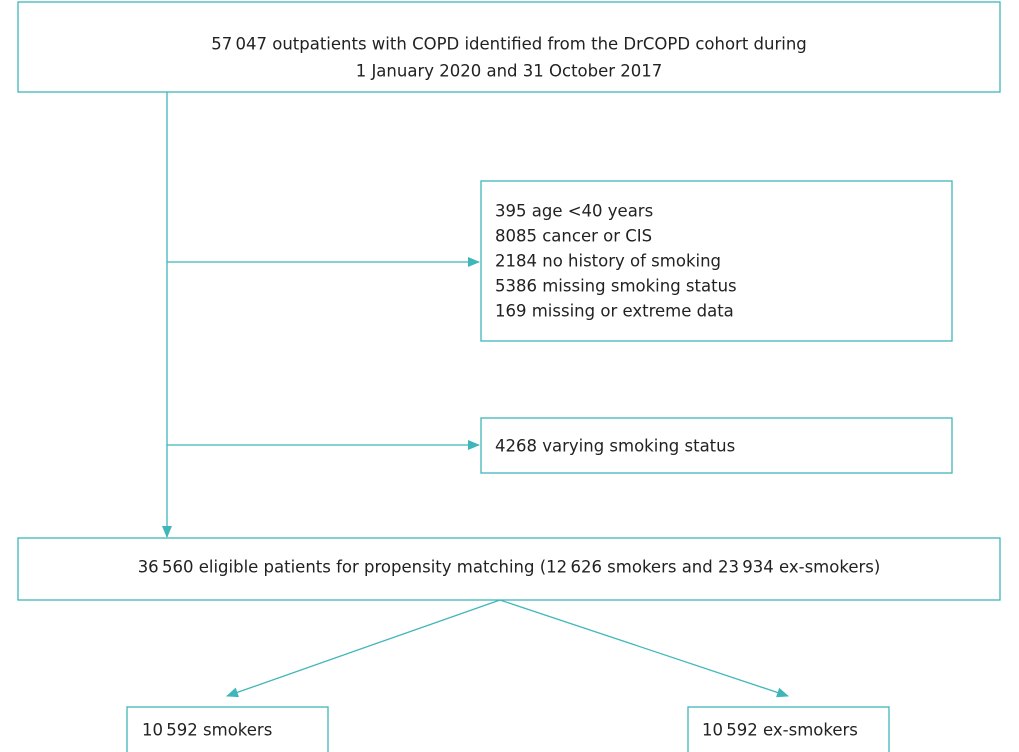 This screenshot has width=1019, height=752. Describe the element at coordinates (615, 446) in the screenshot. I see `box-text: 4268 varying smoking status` at that location.